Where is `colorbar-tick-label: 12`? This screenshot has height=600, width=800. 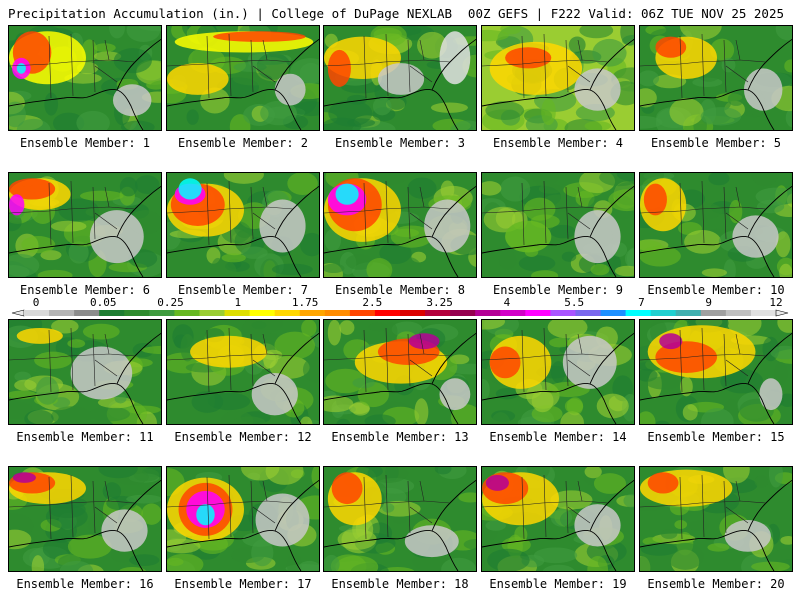
colorbar-tick-label: 12 is located at coordinates (776, 302).